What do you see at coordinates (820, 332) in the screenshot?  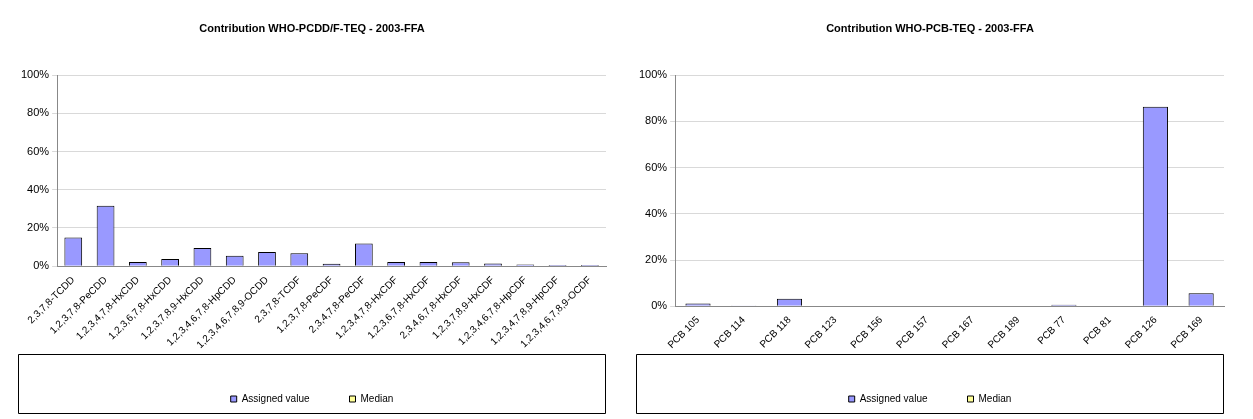 I see `x-tick-label: PCB 123` at bounding box center [820, 332].